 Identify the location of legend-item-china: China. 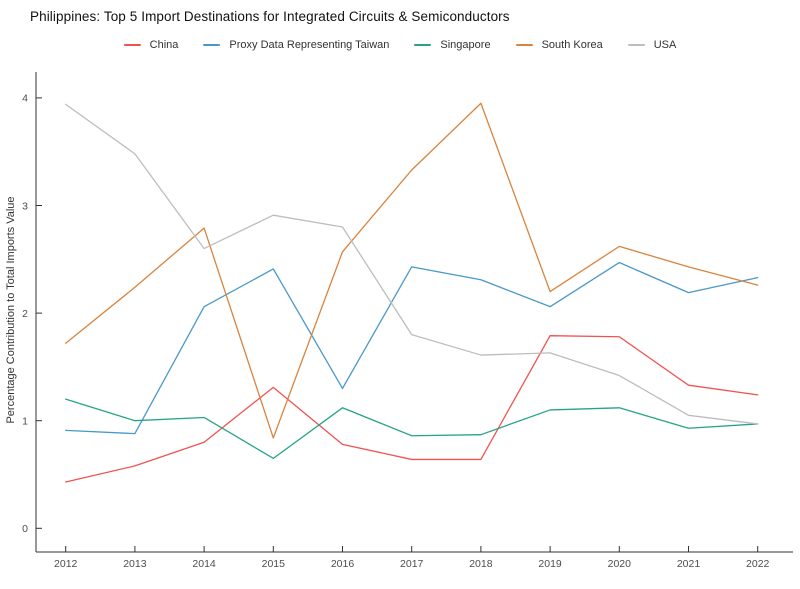
(151, 45).